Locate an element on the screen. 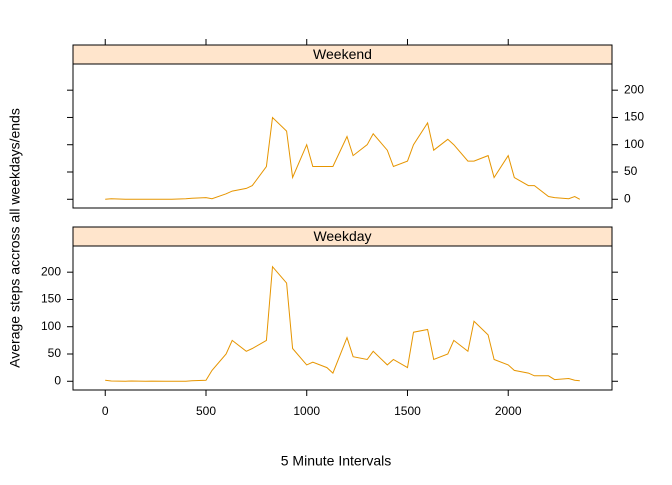 This screenshot has height=485, width=672. x-tick-label: 2000 is located at coordinates (508, 411).